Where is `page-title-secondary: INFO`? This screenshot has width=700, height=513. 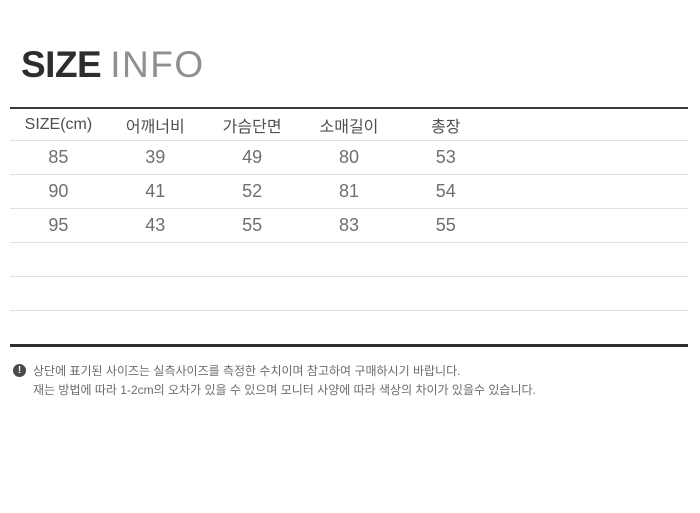 page-title-secondary: INFO is located at coordinates (157, 64).